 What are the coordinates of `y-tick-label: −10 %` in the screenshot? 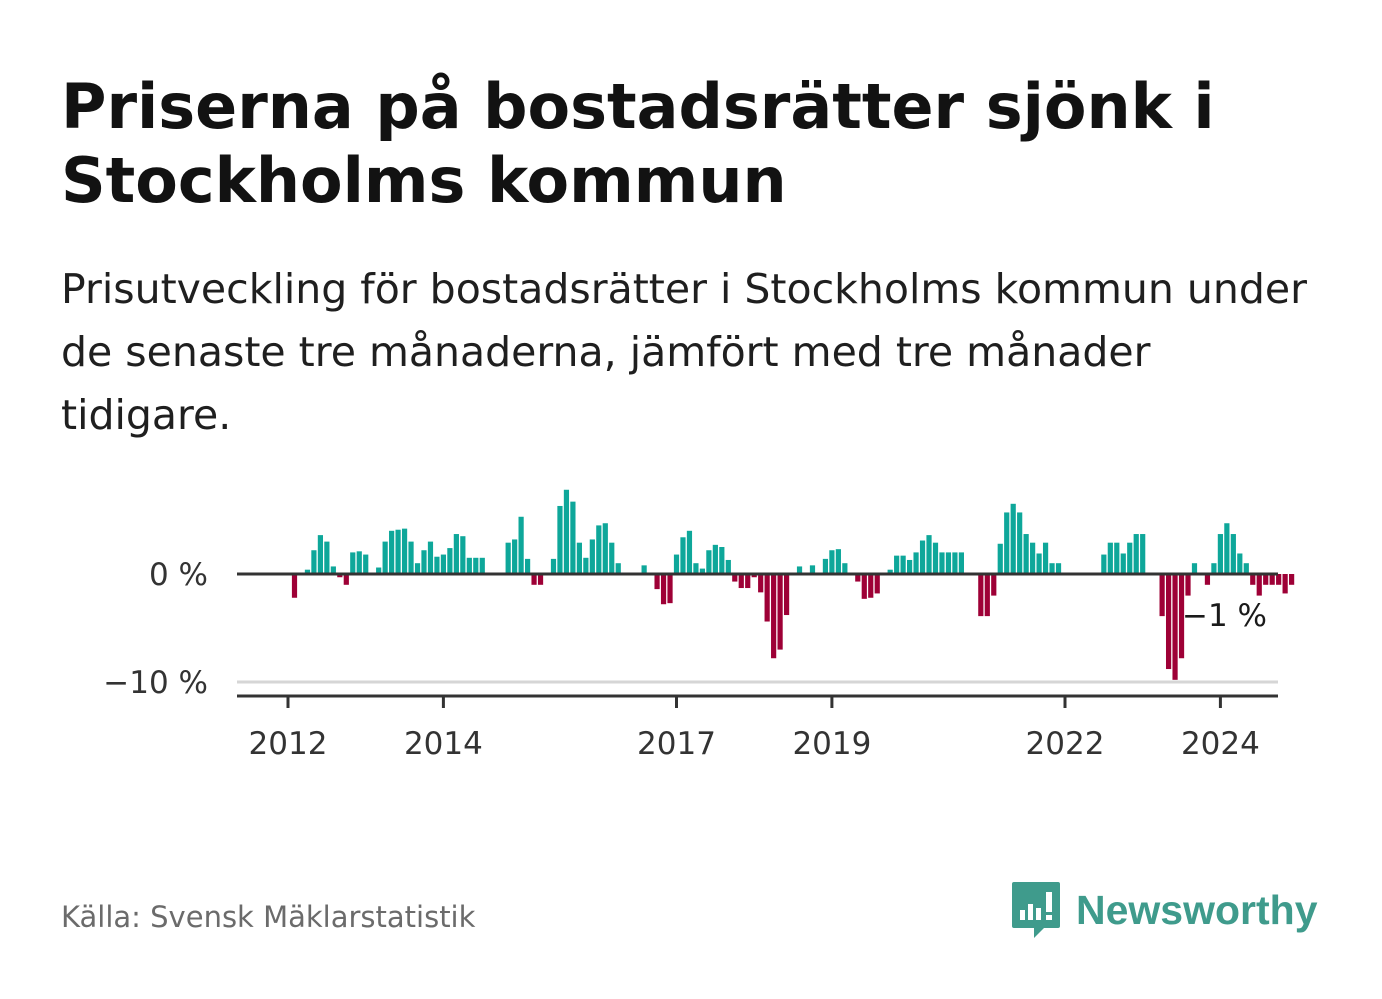 It's located at (155, 683).